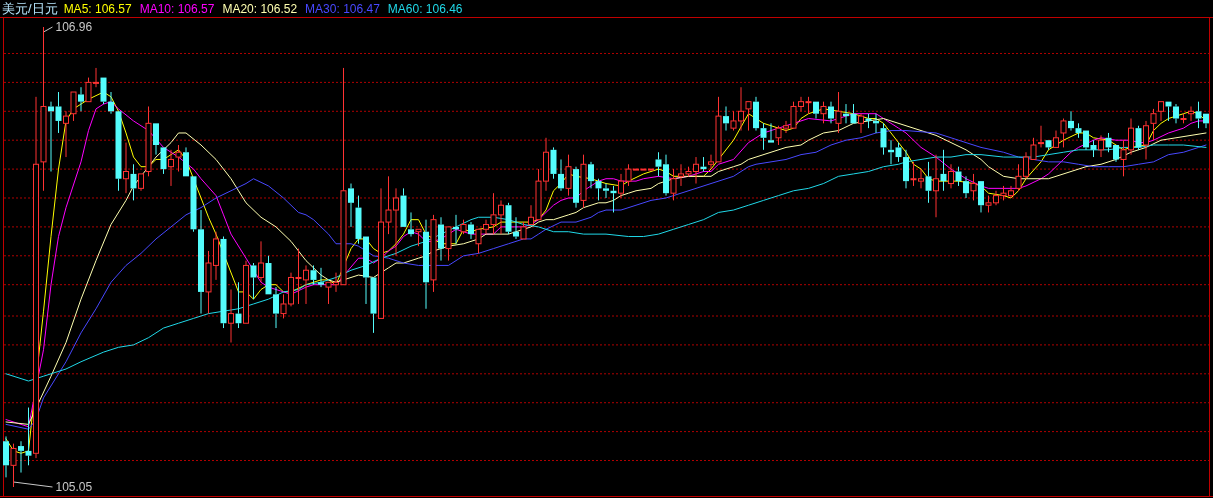  What do you see at coordinates (263, 9) in the screenshot?
I see `series-names: MA5: 106.57 MA10: 106.57 MA20: 106.52 MA30: 106.47 MA60: 106.46` at bounding box center [263, 9].